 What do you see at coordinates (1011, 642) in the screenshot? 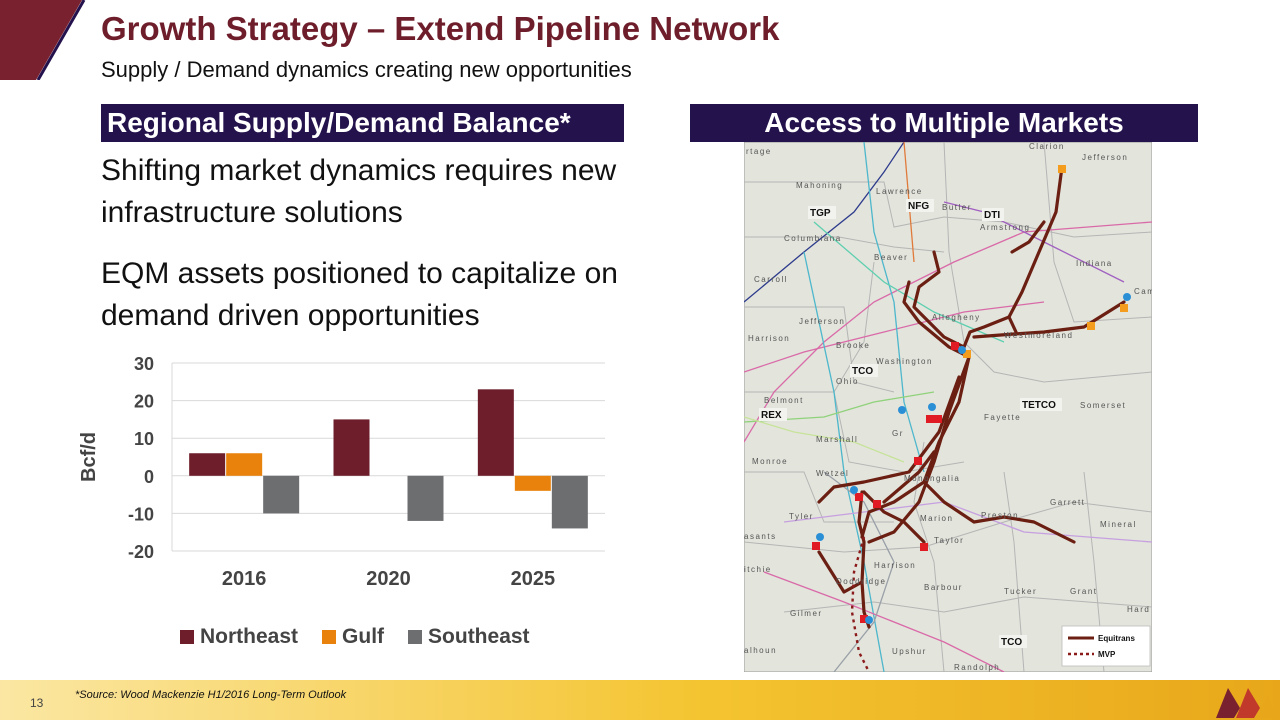
I see `pipeline-label-tco-south: TCO` at bounding box center [1011, 642].